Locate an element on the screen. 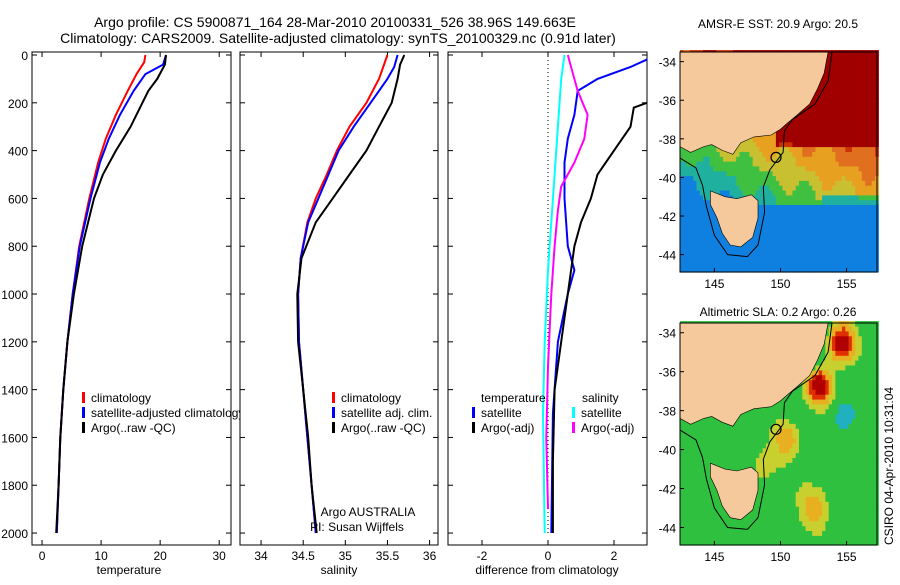 The height and width of the screenshot is (585, 900). x-tick-label: 10 is located at coordinates (101, 556).